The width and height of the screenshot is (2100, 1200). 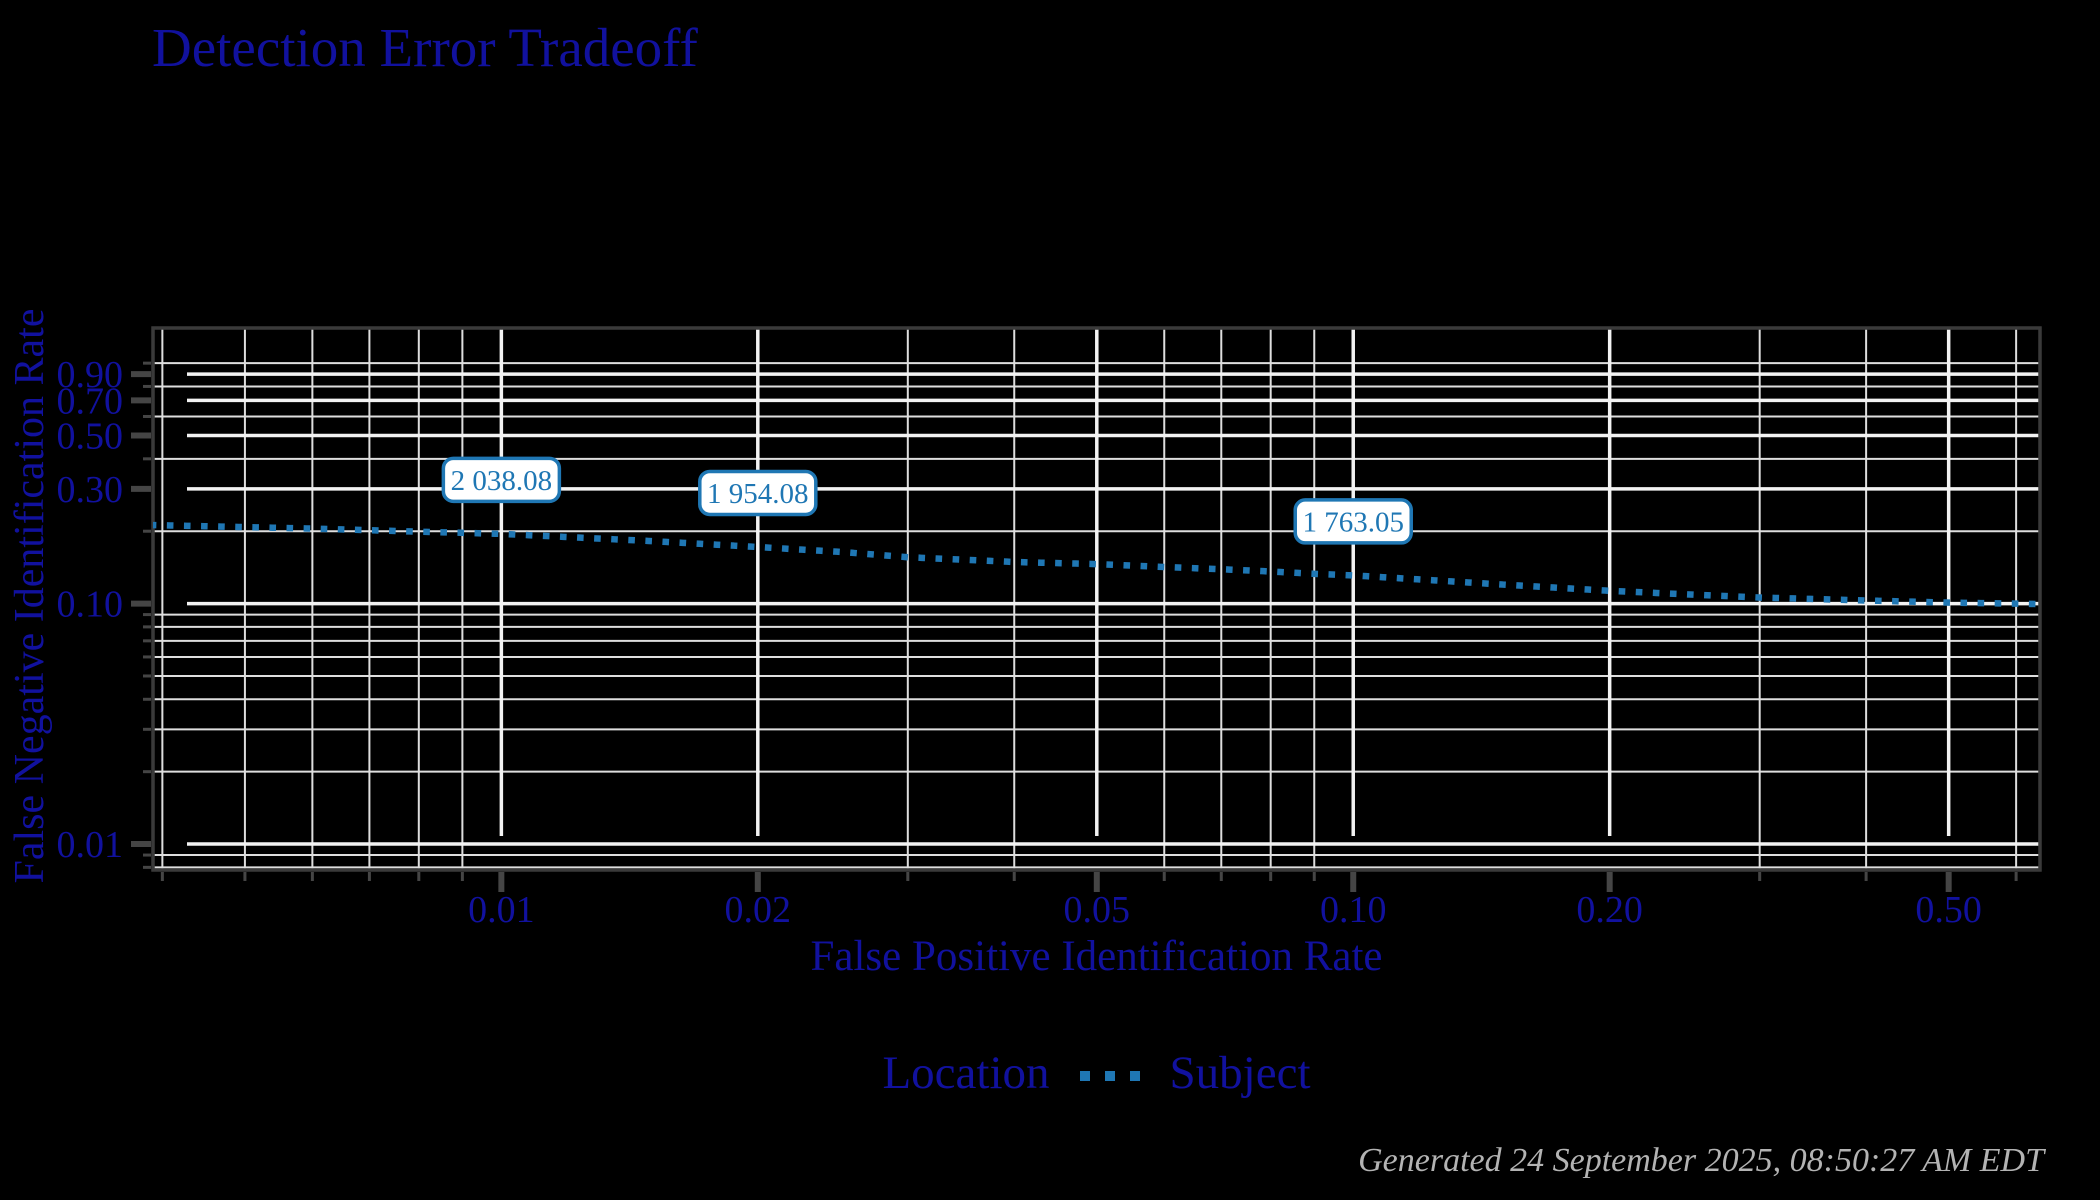 I want to click on y-tick-label: 0.30, so click(x=90, y=490).